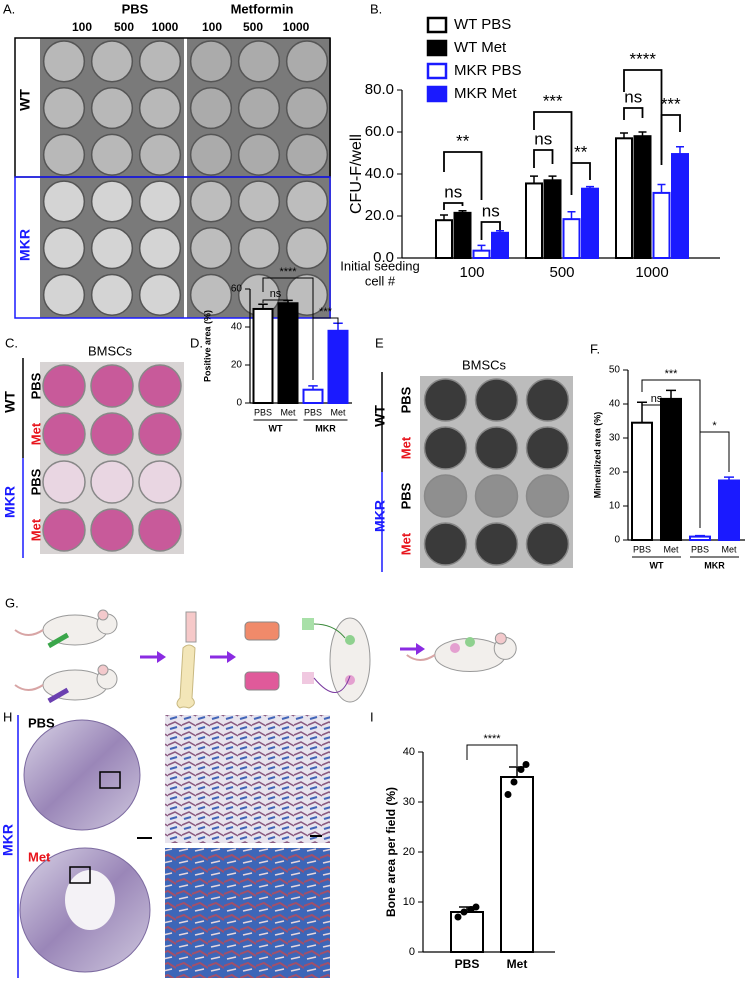 This screenshot has height=981, width=751. What do you see at coordinates (276, 428) in the screenshot?
I see `group-label: WT` at bounding box center [276, 428].